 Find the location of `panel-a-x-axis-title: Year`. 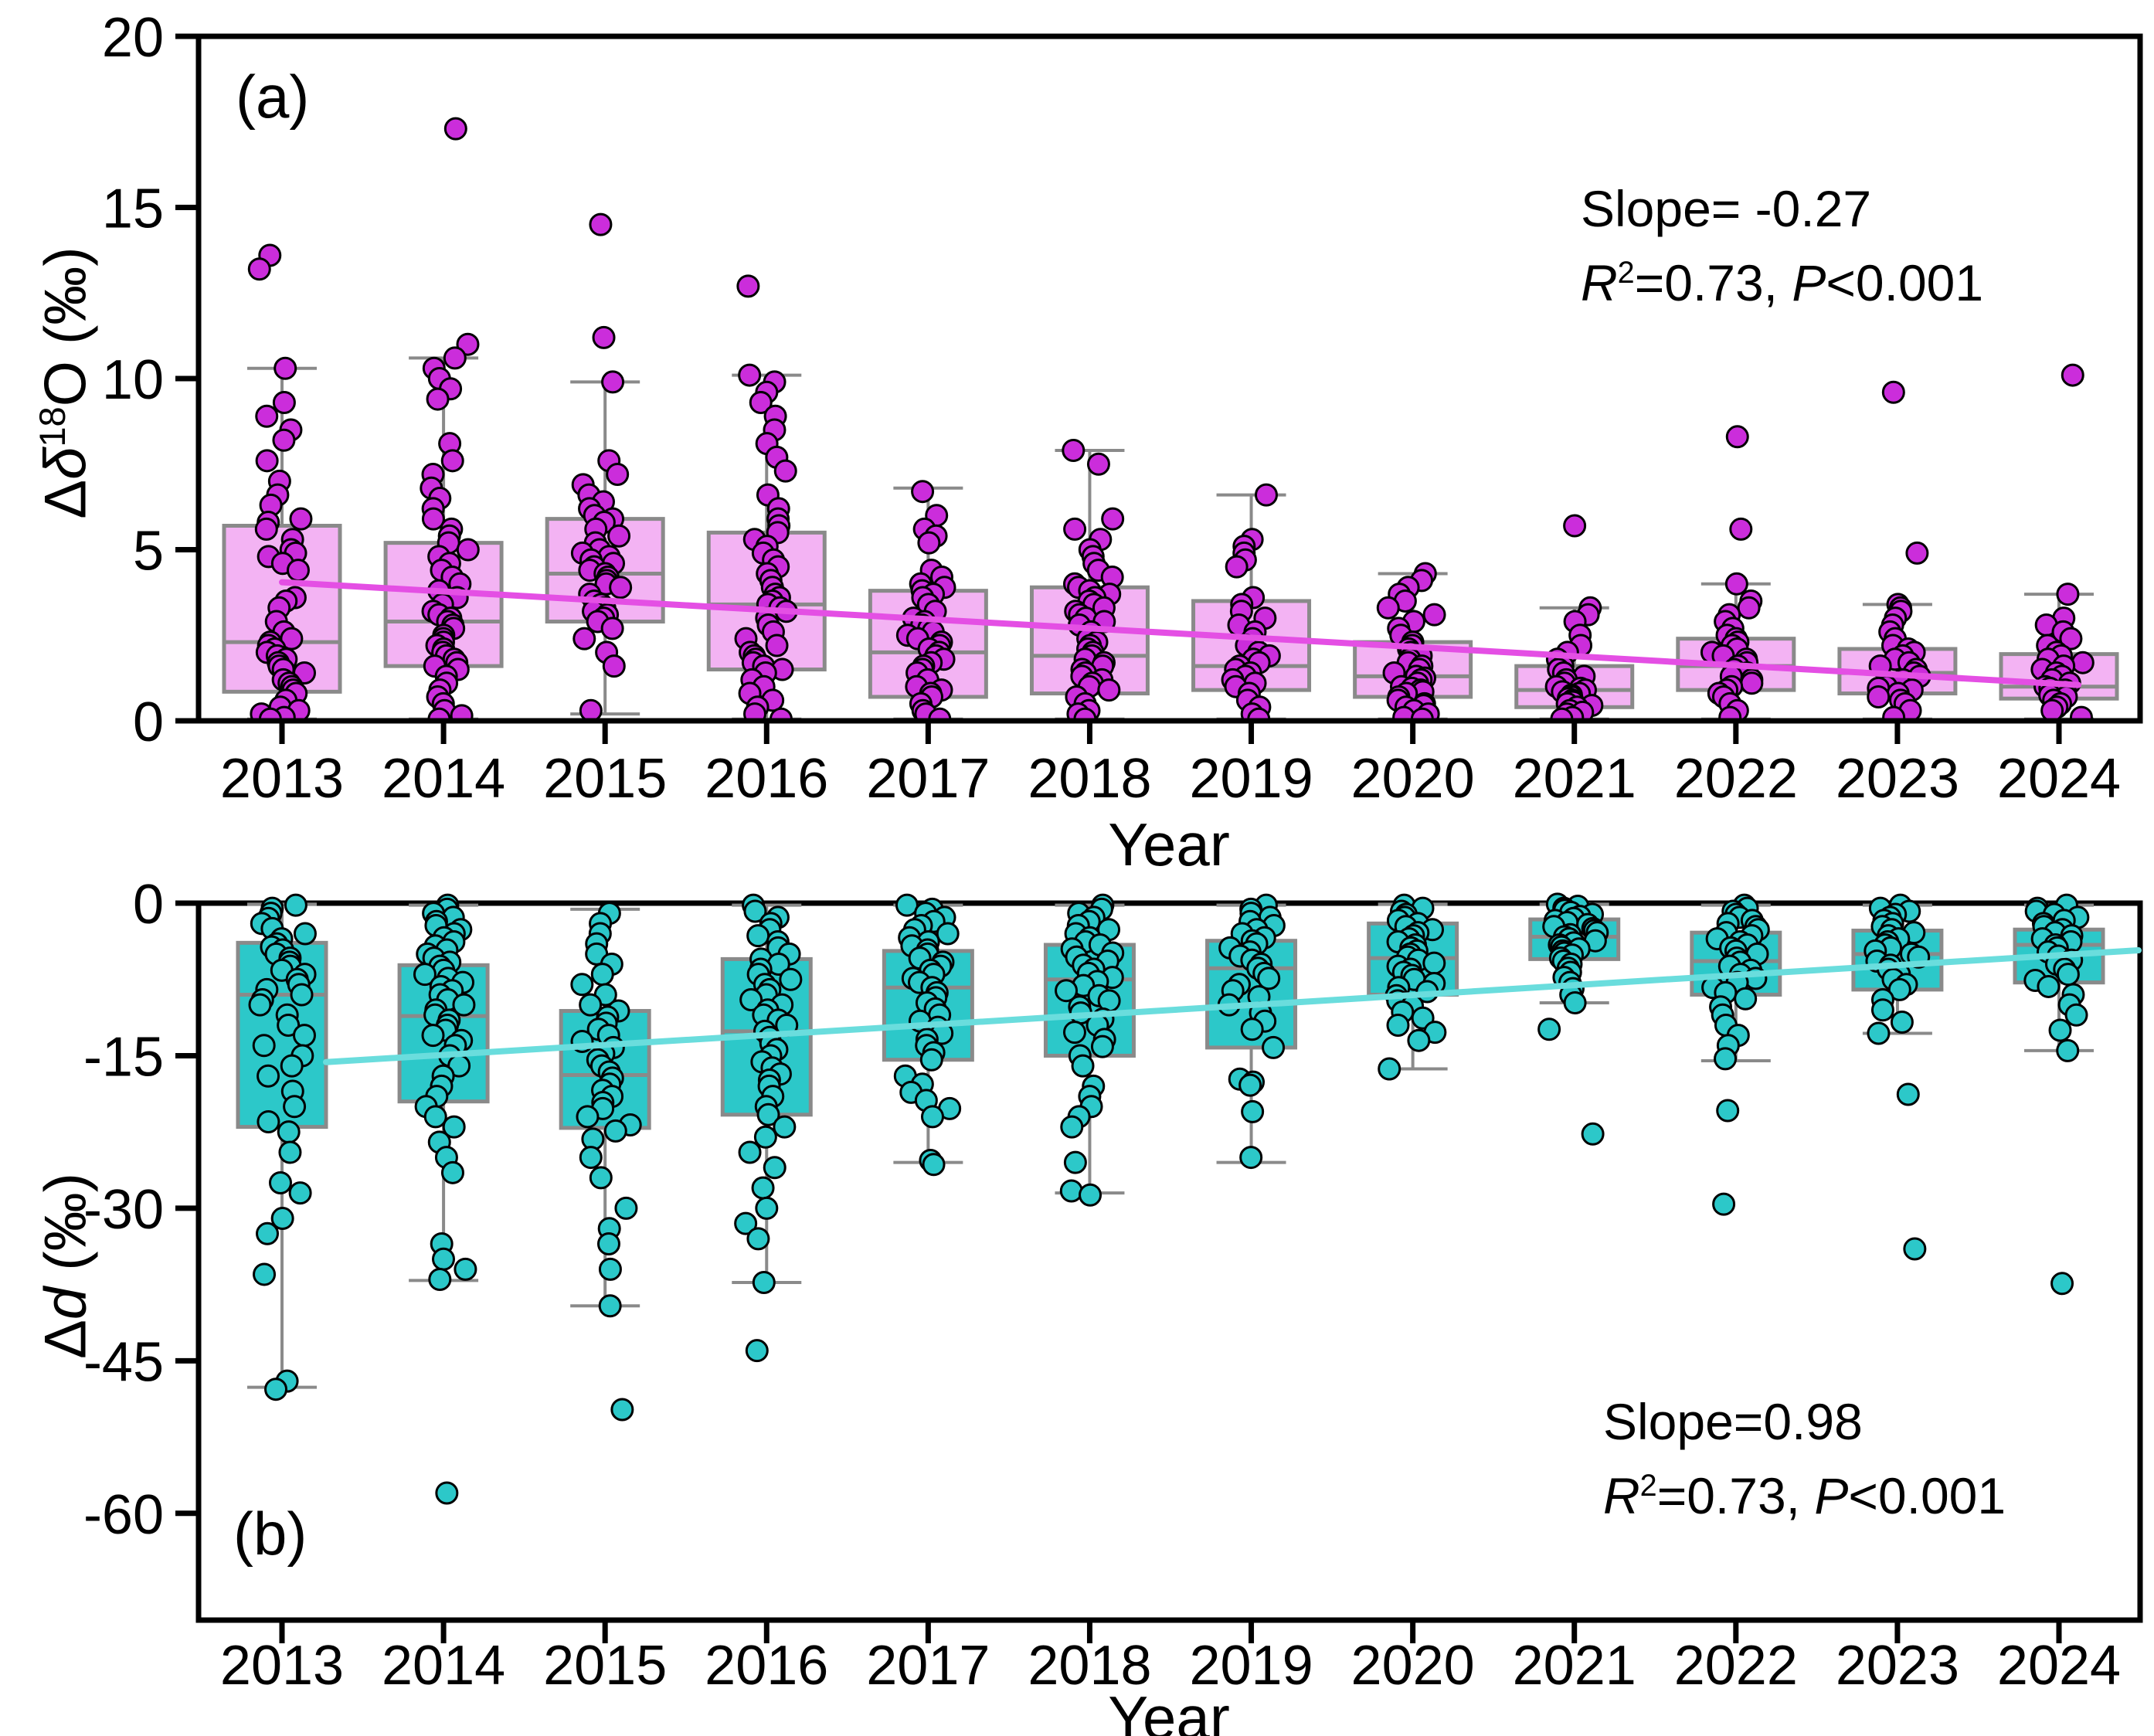

panel-a-x-axis-title: Year is located at coordinates (1169, 844).